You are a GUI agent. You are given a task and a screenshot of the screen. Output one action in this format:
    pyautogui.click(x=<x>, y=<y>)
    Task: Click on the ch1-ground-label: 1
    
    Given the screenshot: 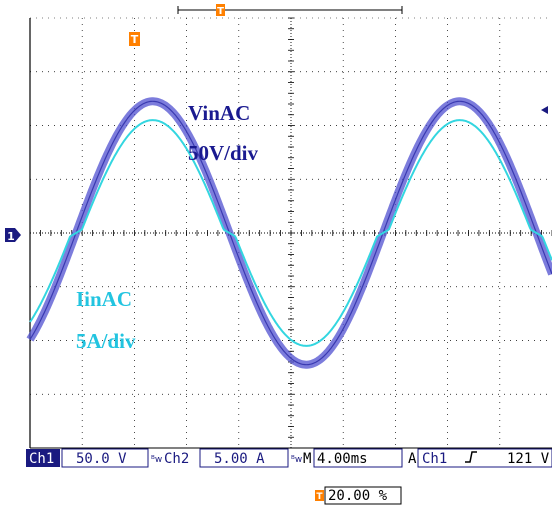 What is the action you would take?
    pyautogui.click(x=11, y=236)
    